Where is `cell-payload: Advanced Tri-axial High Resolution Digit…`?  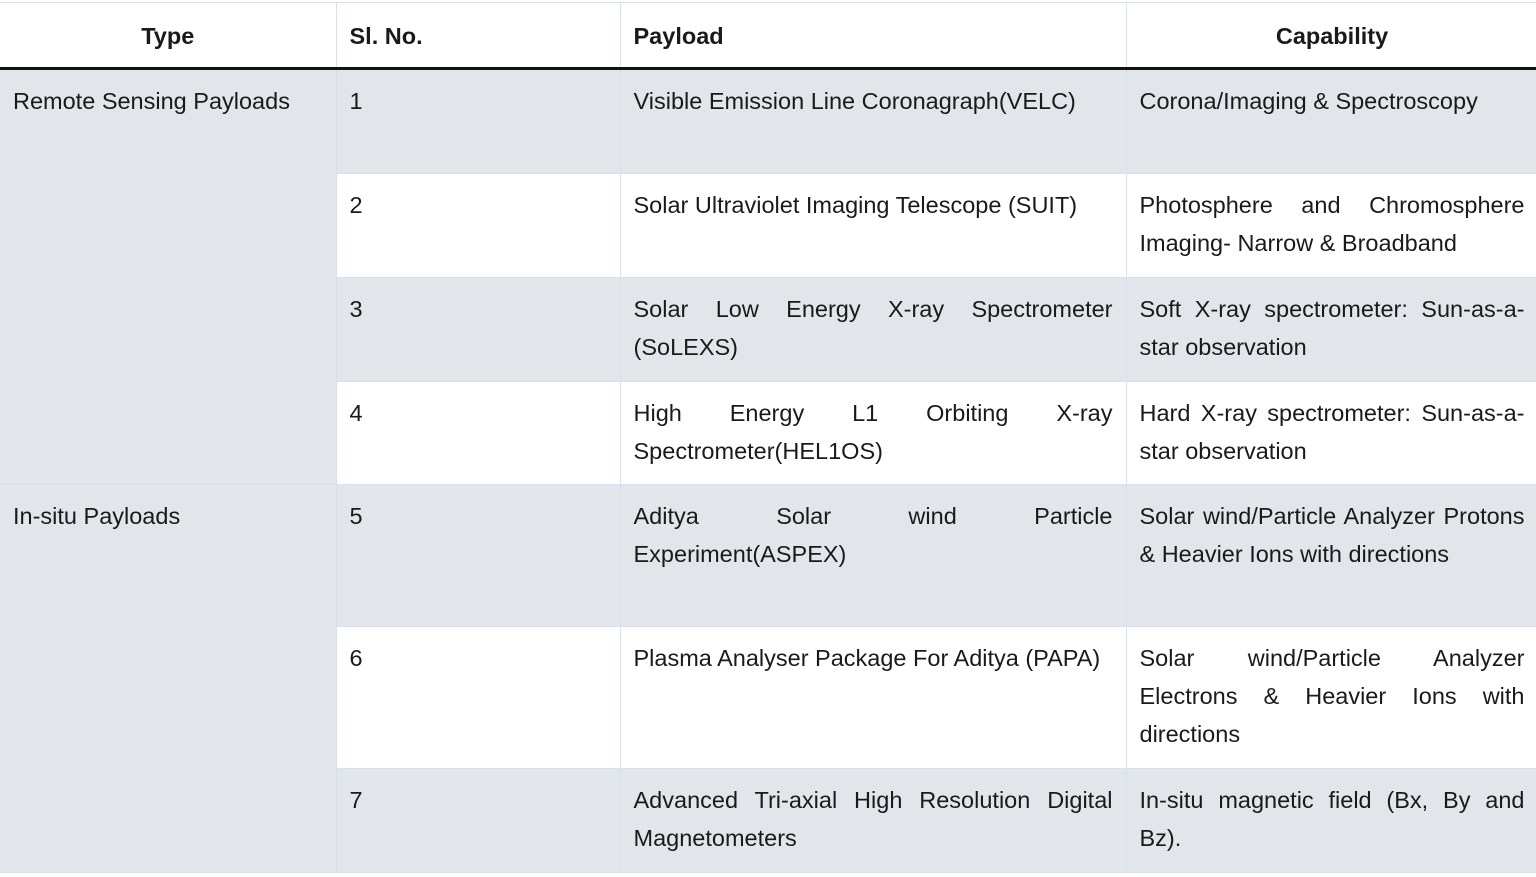 cell-payload: Advanced Tri-axial High Resolution Digit… is located at coordinates (873, 820).